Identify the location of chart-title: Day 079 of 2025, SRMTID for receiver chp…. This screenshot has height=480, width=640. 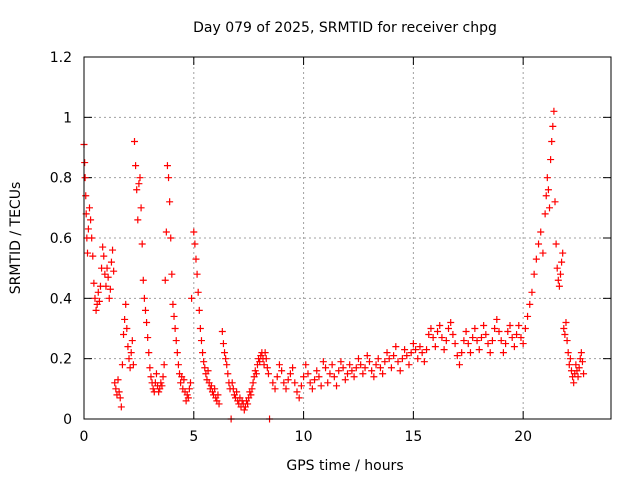
(345, 28).